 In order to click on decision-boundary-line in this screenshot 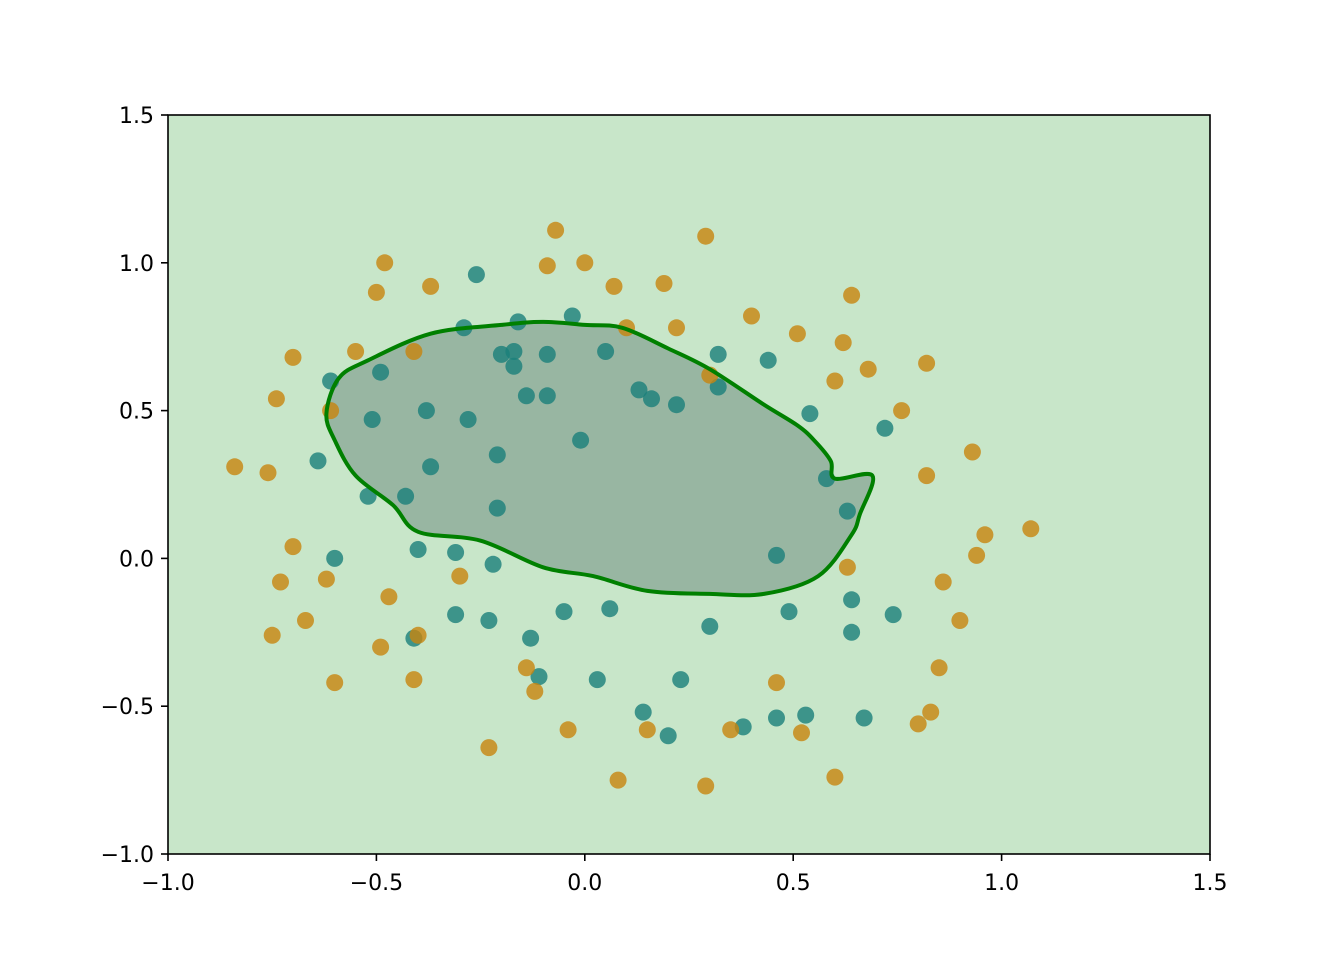, I will do `click(600, 458)`.